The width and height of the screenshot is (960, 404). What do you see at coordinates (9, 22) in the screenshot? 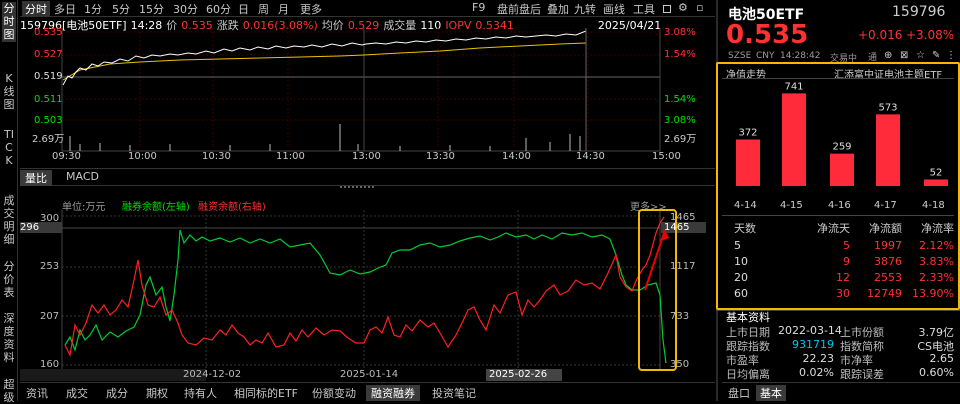
I see `sidebar-fenshi: 分时图` at bounding box center [9, 22].